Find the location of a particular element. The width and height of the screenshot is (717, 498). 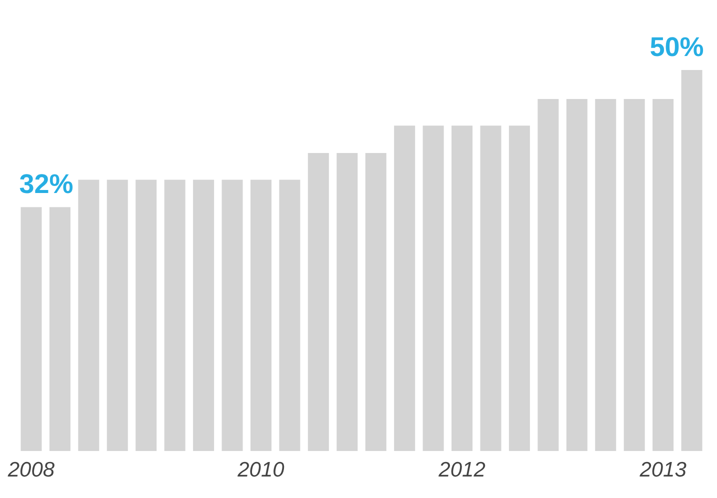

x-tick-label: 2012 is located at coordinates (462, 470).